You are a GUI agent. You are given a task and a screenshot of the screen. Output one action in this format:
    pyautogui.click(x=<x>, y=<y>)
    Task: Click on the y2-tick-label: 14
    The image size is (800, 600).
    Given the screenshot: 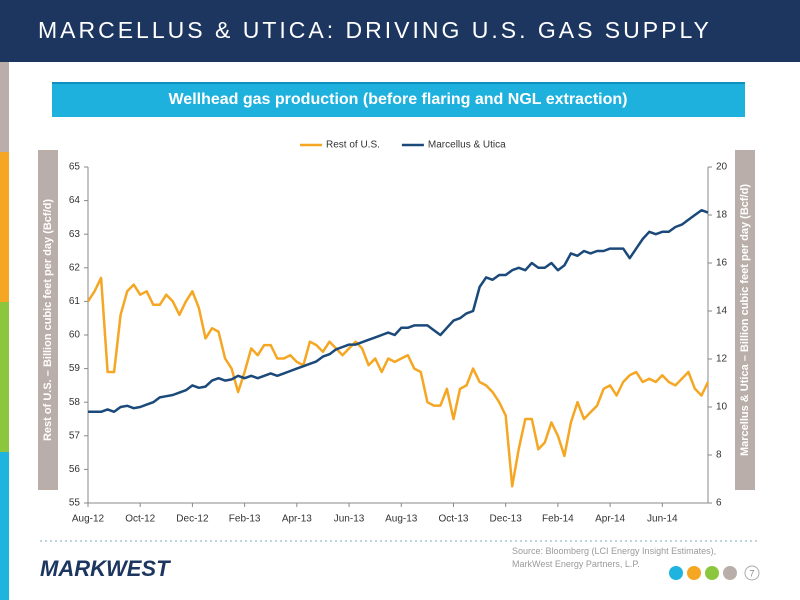 What is the action you would take?
    pyautogui.click(x=722, y=311)
    